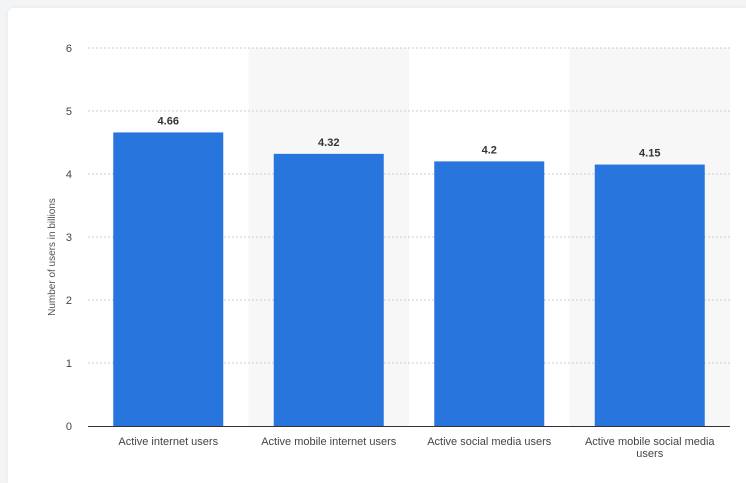 The image size is (746, 483). Describe the element at coordinates (329, 442) in the screenshot. I see `x-tick-label: Active mobile internet users` at that location.